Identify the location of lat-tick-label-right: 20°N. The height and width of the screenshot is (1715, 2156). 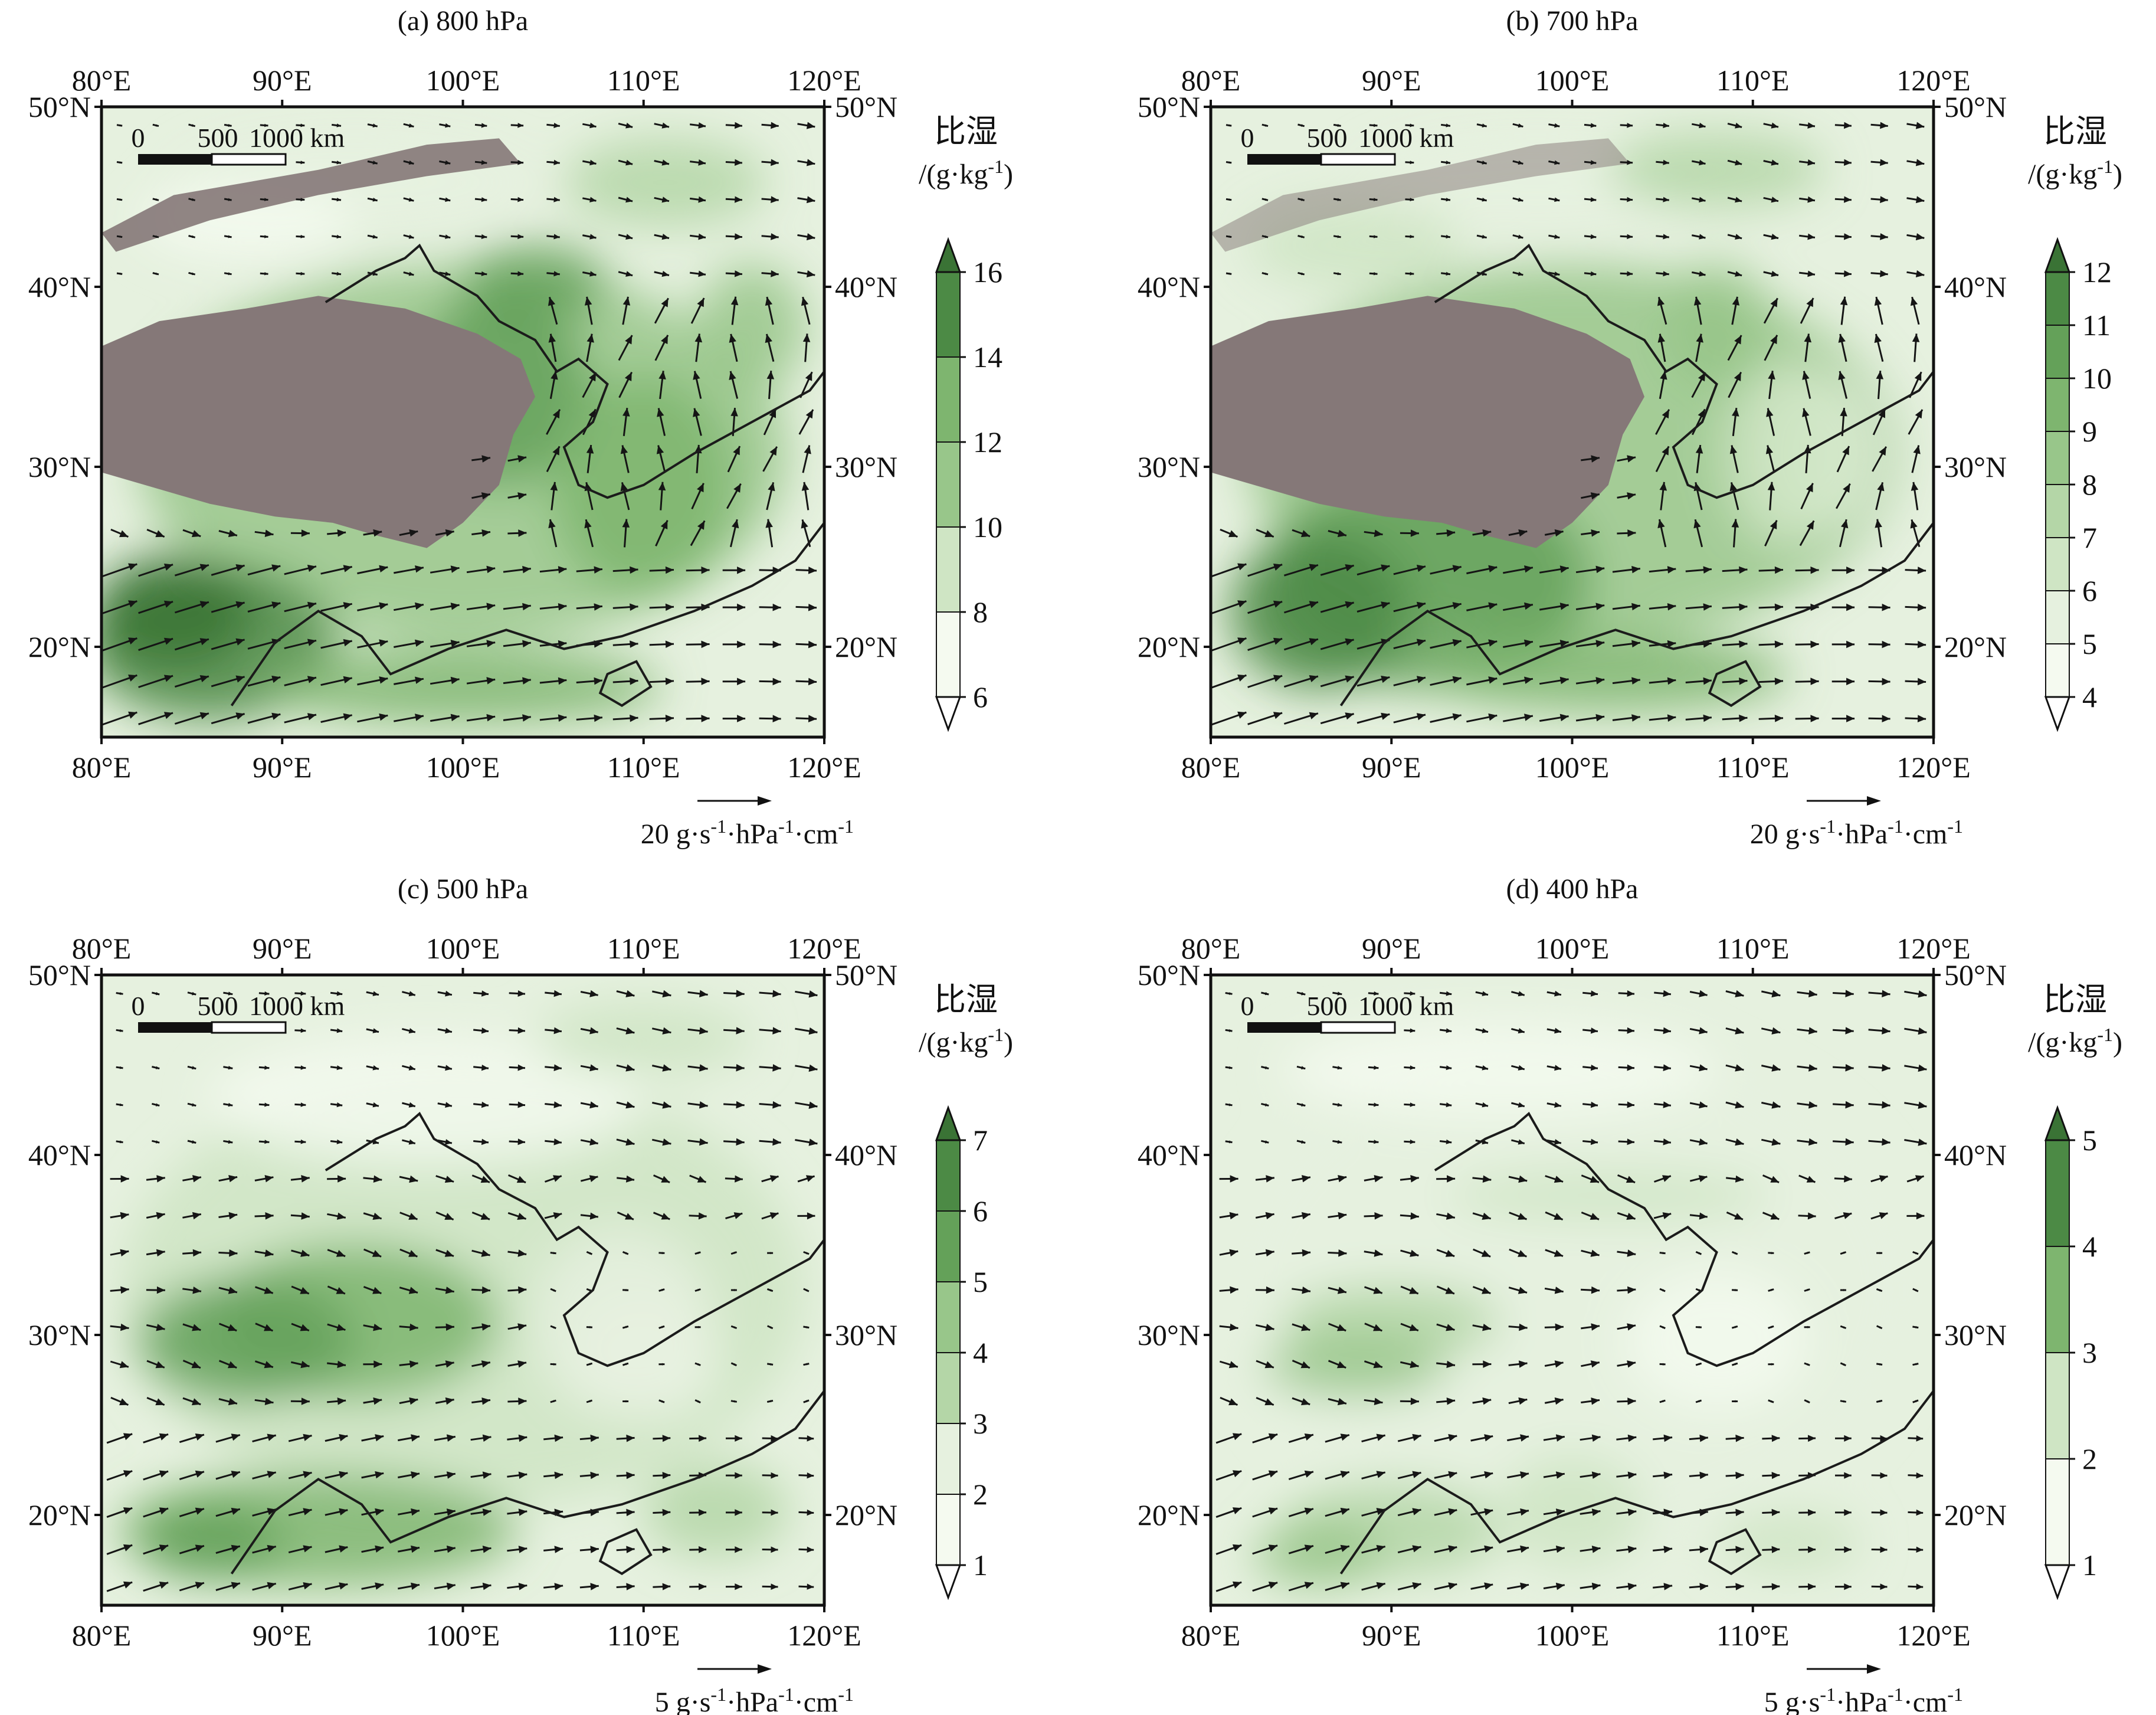
(866, 1515).